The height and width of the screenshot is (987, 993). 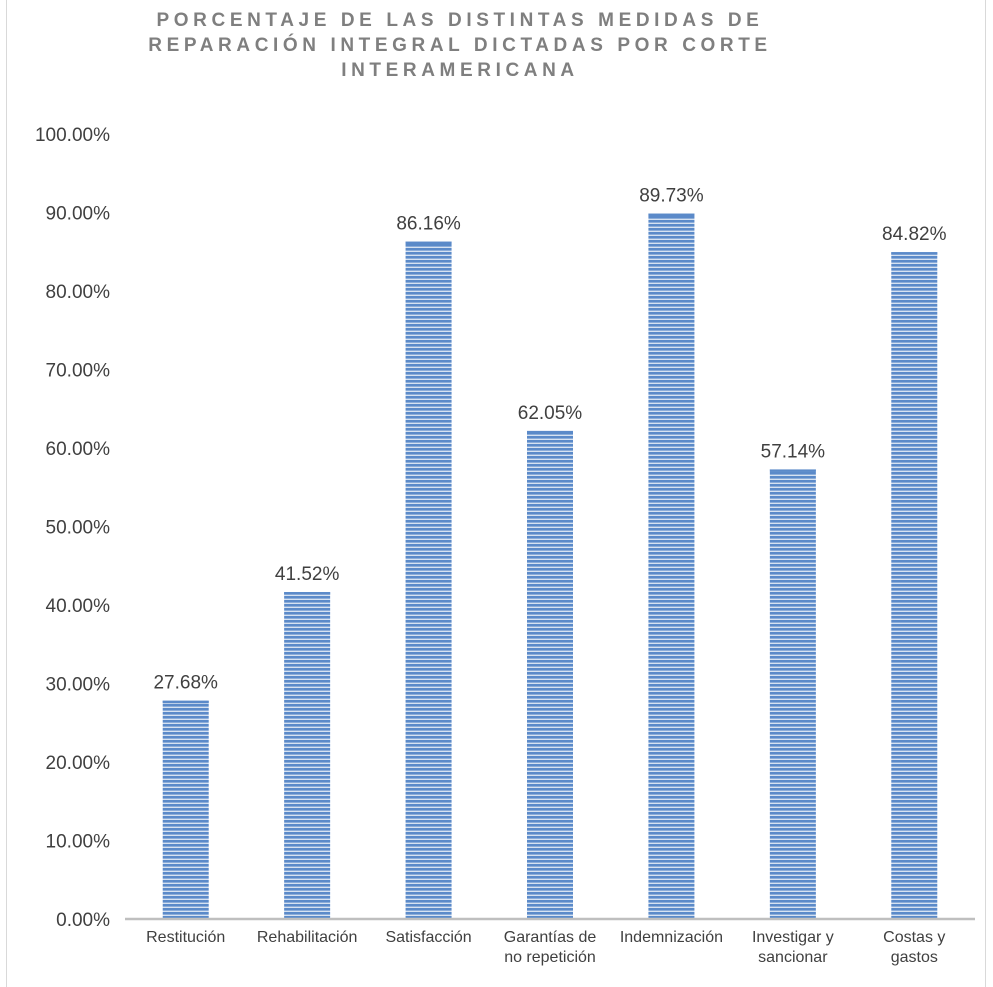 I want to click on category-label: Rehabilitación, so click(x=307, y=937).